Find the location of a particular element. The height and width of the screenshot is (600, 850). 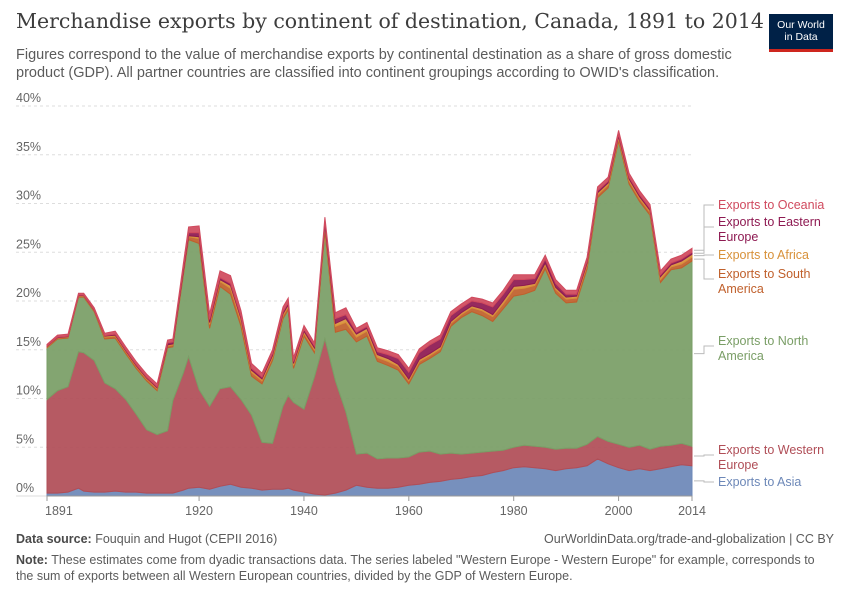

legend-label: Exports to South is located at coordinates (764, 274).